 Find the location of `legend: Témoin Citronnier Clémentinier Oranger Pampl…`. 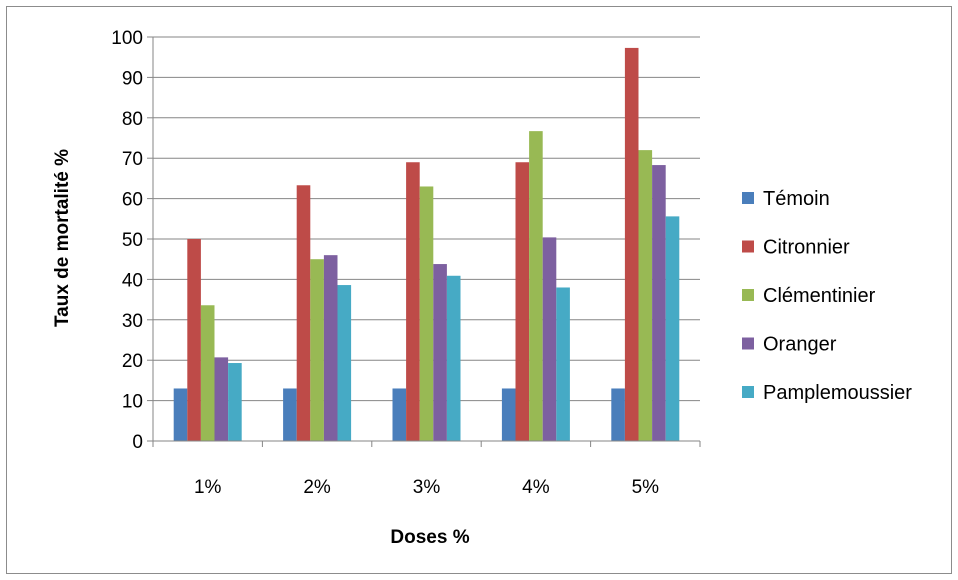

legend: Témoin Citronnier Clémentinier Oranger Pampl… is located at coordinates (827, 296).